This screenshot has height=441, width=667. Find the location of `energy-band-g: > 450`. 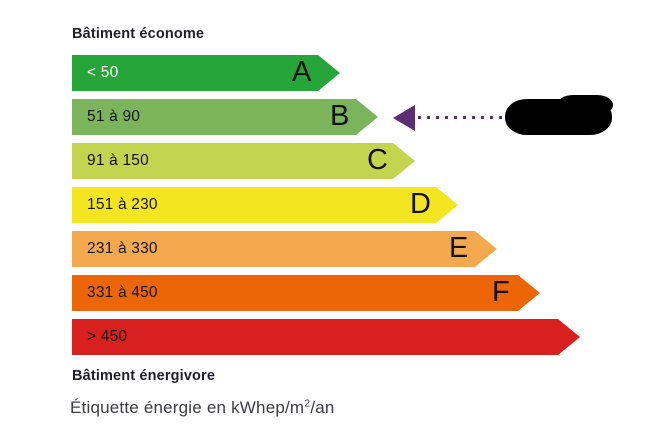

energy-band-g: > 450 is located at coordinates (326, 337).